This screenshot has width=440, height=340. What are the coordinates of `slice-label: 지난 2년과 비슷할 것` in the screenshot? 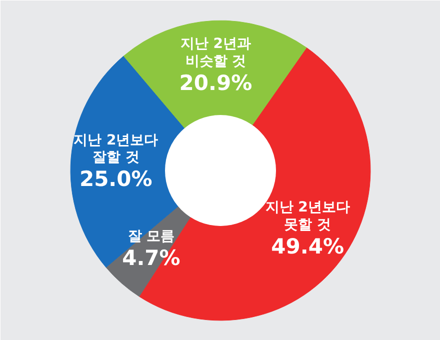 It's located at (216, 53).